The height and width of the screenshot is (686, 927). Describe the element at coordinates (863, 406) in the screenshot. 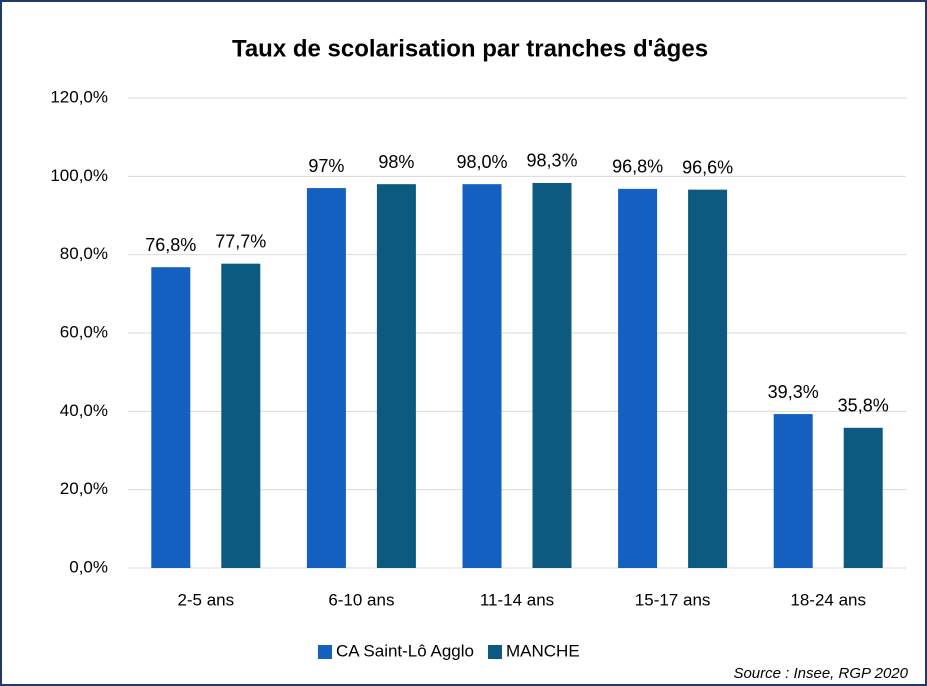

I see `value-label: 35,8%` at that location.